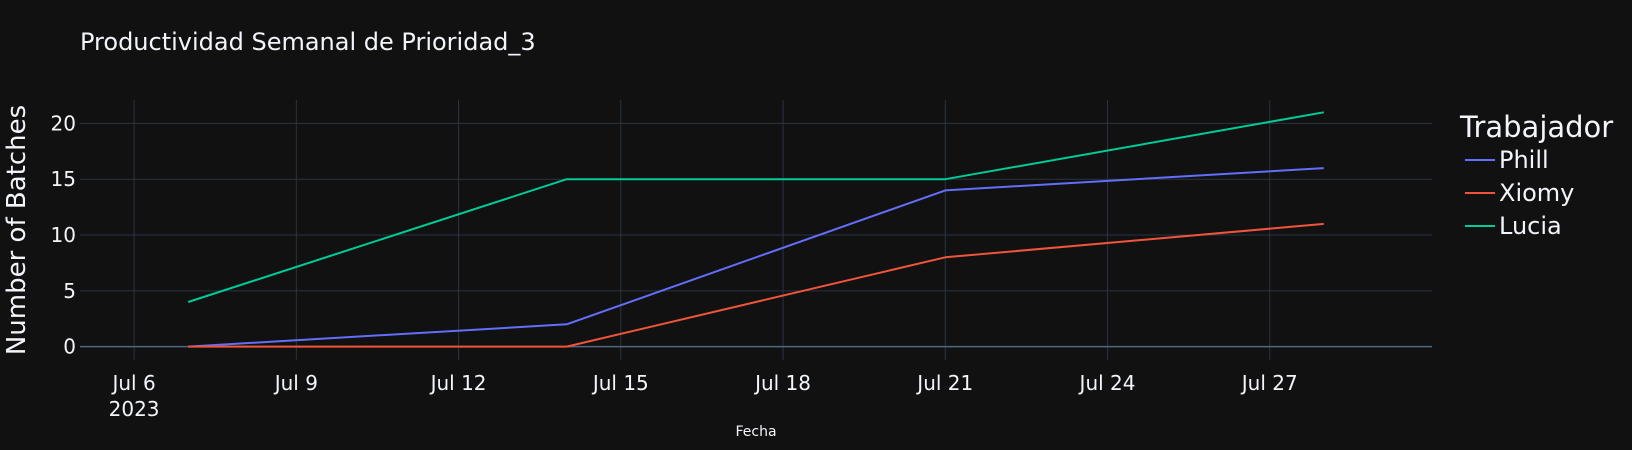 This screenshot has width=1632, height=450. I want to click on legend-item-phill: Phill, so click(1507, 160).